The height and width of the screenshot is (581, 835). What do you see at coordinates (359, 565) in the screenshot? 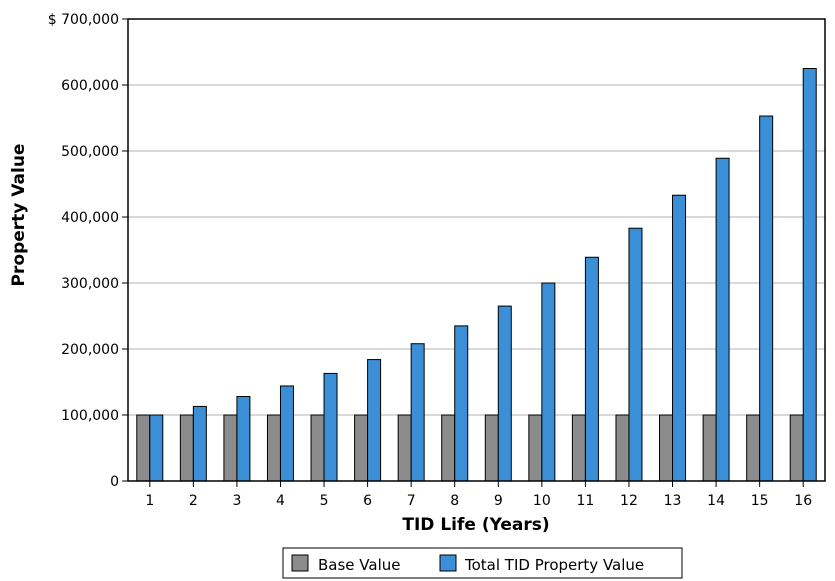
I see `legend-label-base-value: Base Value` at bounding box center [359, 565].